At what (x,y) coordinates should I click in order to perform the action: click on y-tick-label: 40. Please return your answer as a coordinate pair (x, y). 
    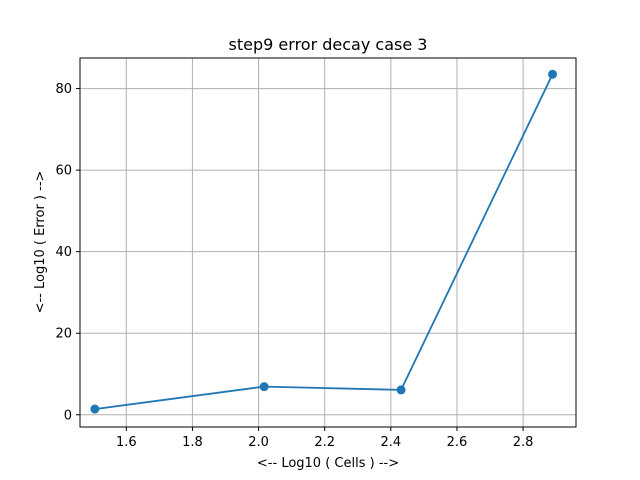
    Looking at the image, I should click on (63, 252).